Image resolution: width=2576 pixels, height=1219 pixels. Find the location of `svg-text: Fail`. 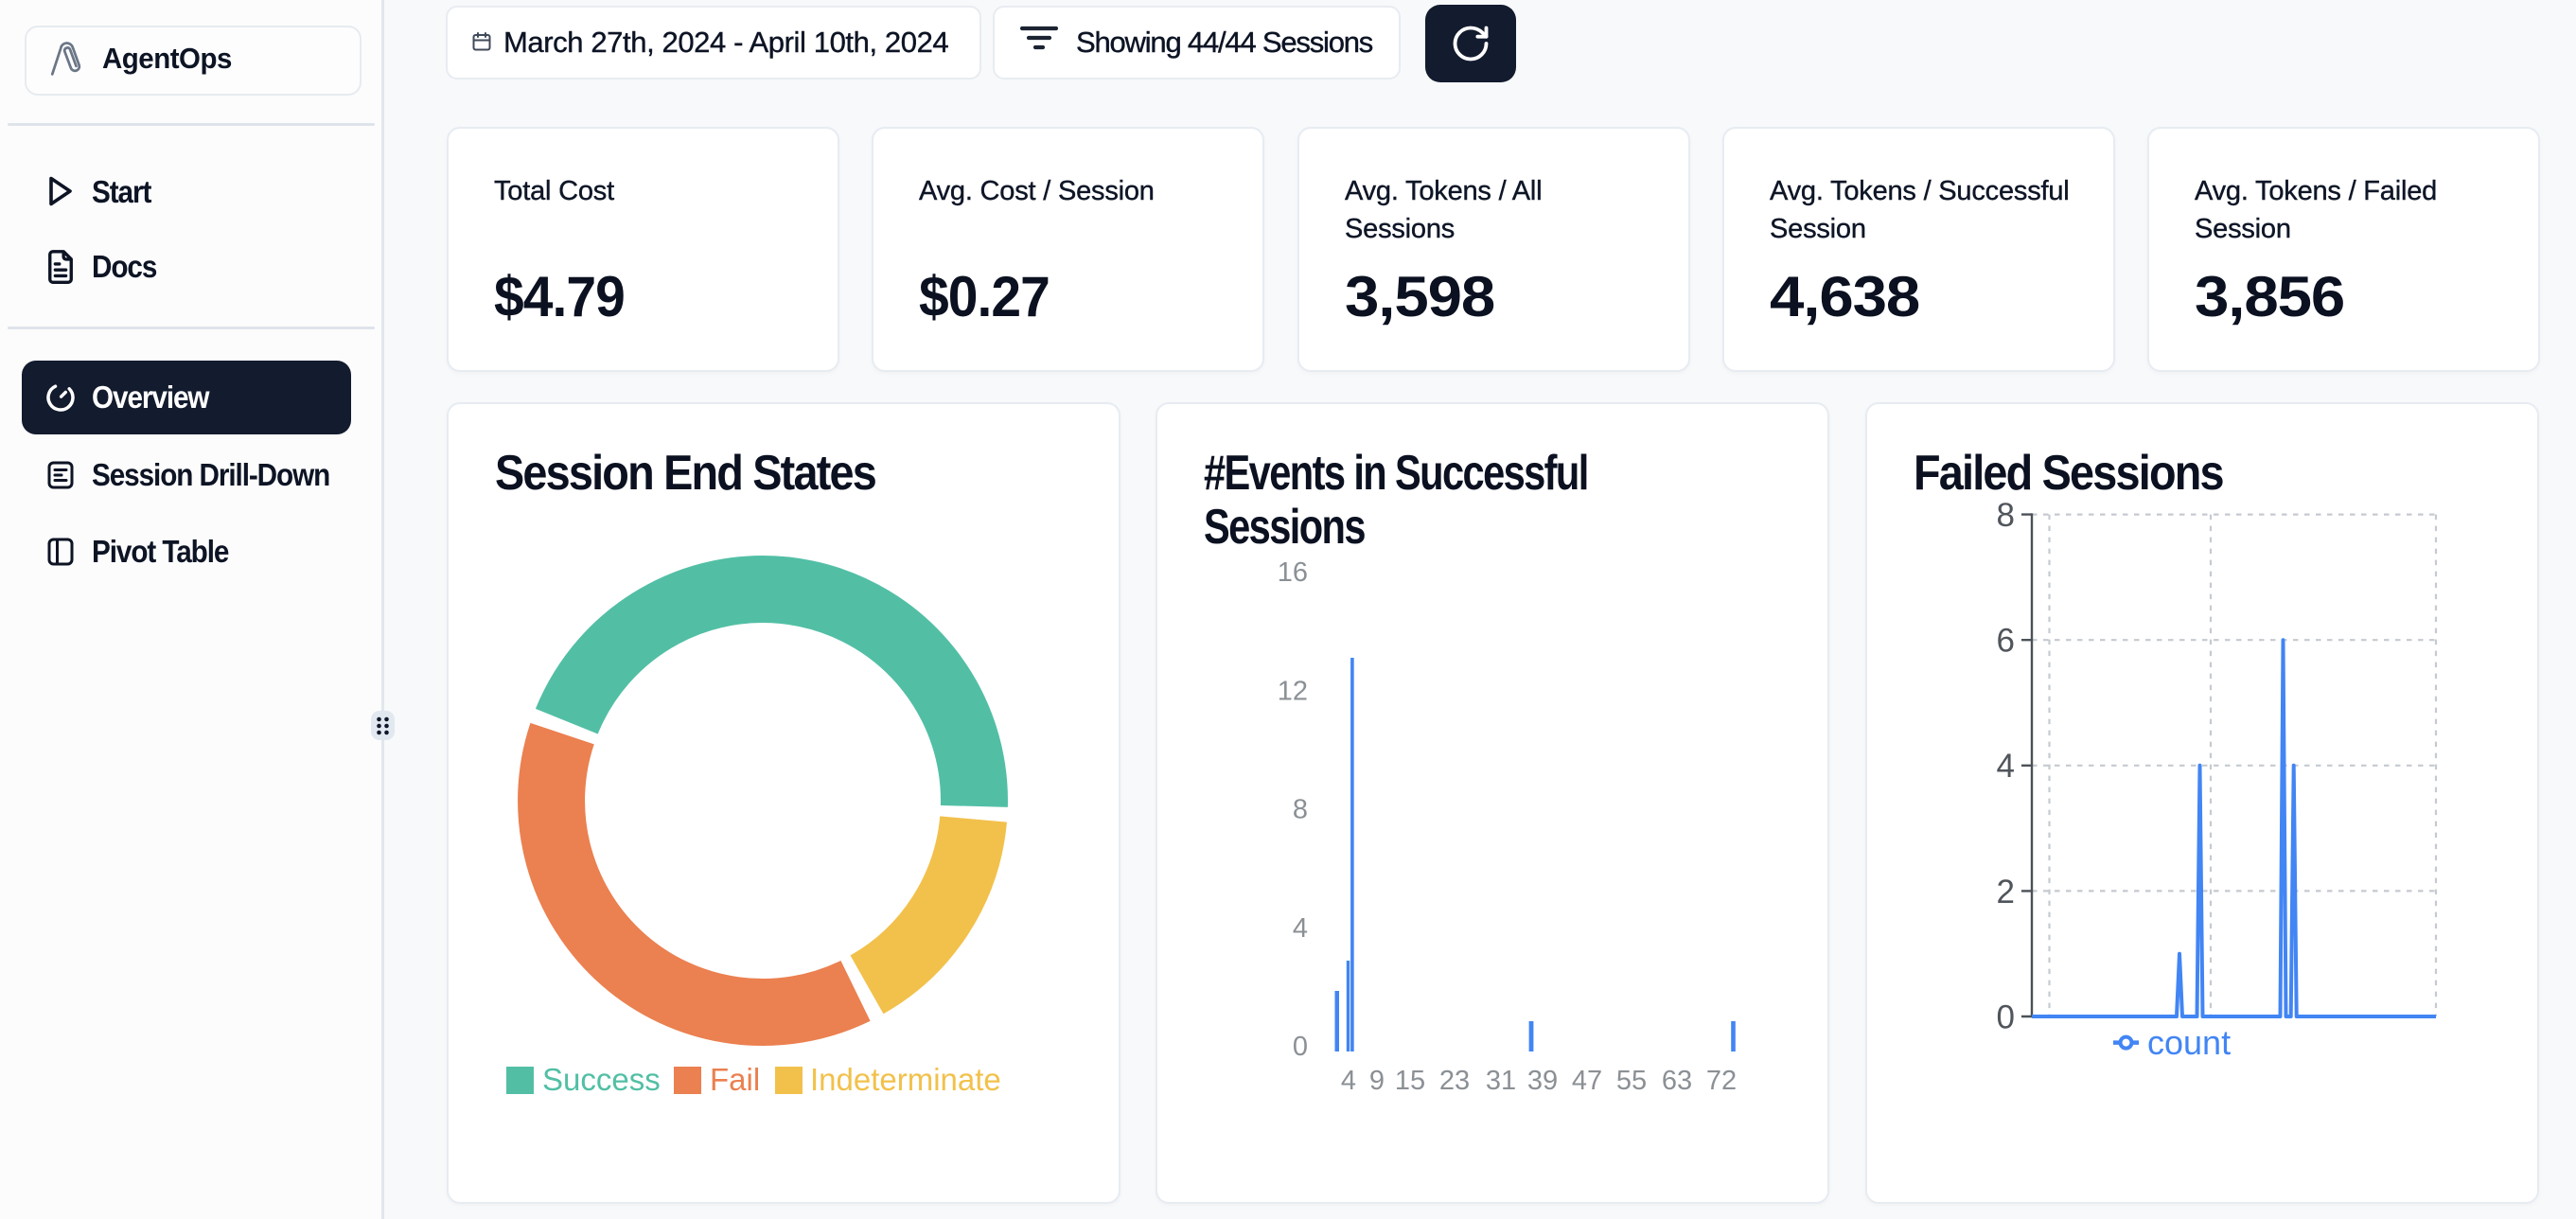

svg-text: Fail is located at coordinates (735, 1079).